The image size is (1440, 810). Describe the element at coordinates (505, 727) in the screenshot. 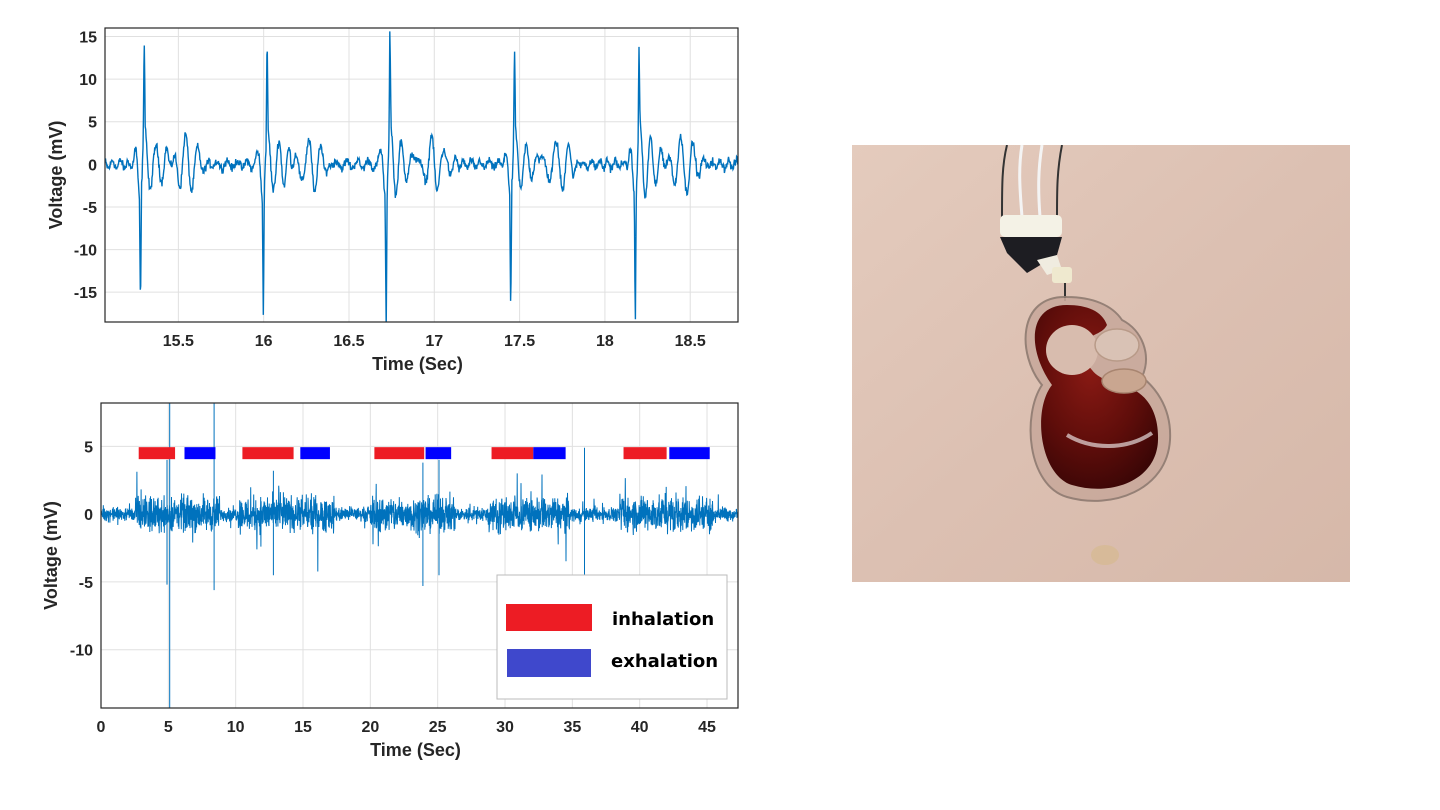

I see `x-tick-label: 30` at that location.